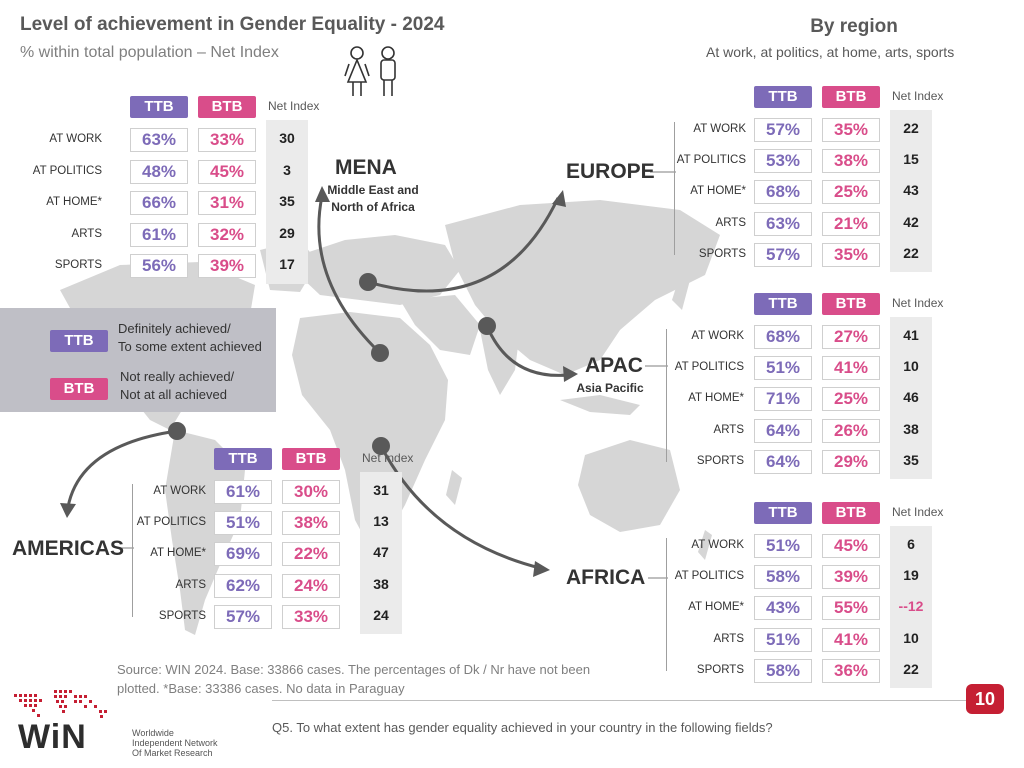 The image size is (1024, 768). Describe the element at coordinates (294, 106) in the screenshot. I see `mena-net-index-header: Net Index` at that location.